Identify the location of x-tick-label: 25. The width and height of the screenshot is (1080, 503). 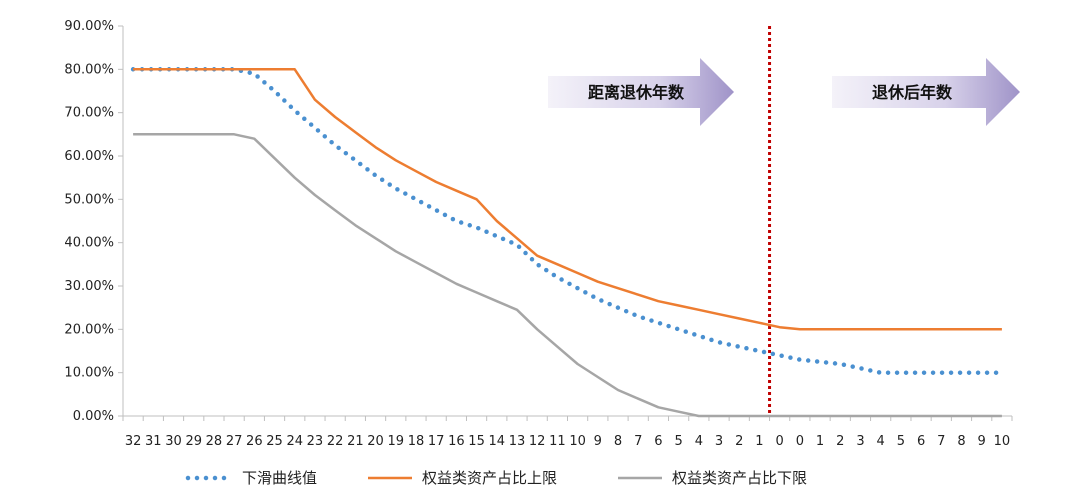
(274, 441).